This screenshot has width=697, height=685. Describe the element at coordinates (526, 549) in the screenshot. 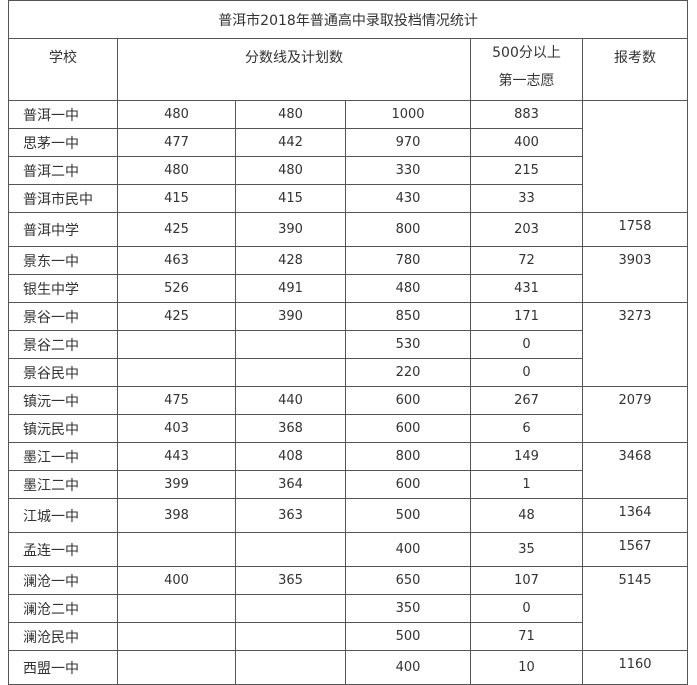

I see `value-cell: 35` at that location.